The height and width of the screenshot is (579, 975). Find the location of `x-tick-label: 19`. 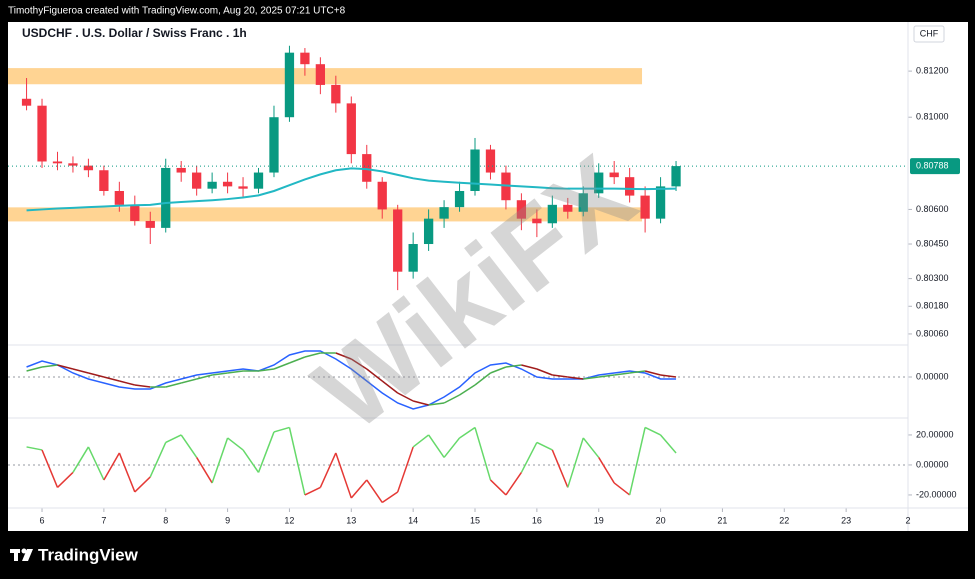

x-tick-label: 19 is located at coordinates (599, 520).